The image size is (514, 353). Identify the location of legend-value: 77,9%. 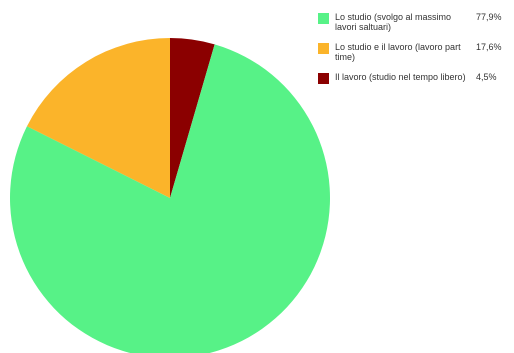
(489, 17).